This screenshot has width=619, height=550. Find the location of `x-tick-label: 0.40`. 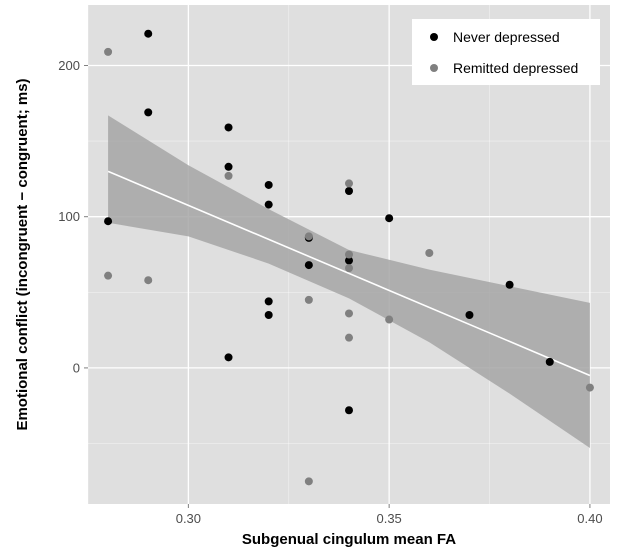

x-tick-label: 0.40 is located at coordinates (589, 518).